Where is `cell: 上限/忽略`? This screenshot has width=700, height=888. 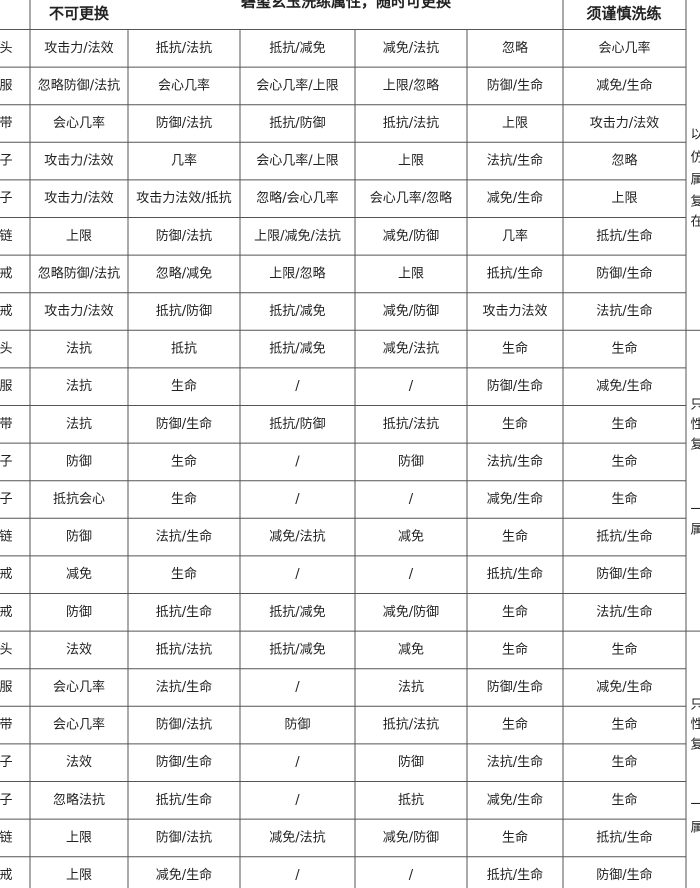 cell: 上限/忽略 is located at coordinates (297, 273).